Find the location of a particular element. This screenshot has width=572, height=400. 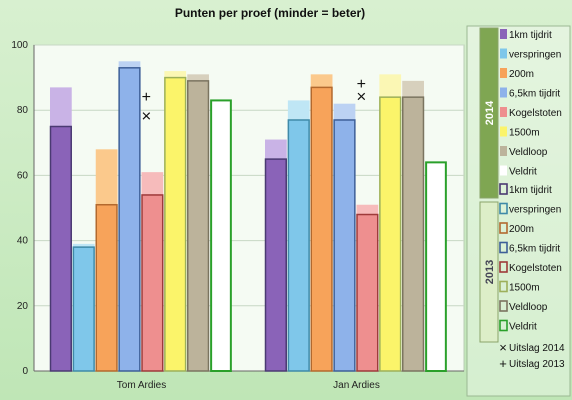

legend-label-2014: 200m is located at coordinates (521, 74).